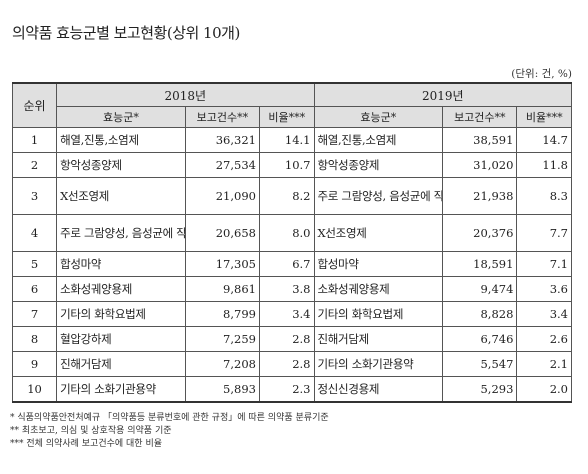 The height and width of the screenshot is (474, 588). What do you see at coordinates (544, 196) in the screenshot?
I see `ratio-2019-cell: 8.3` at bounding box center [544, 196].